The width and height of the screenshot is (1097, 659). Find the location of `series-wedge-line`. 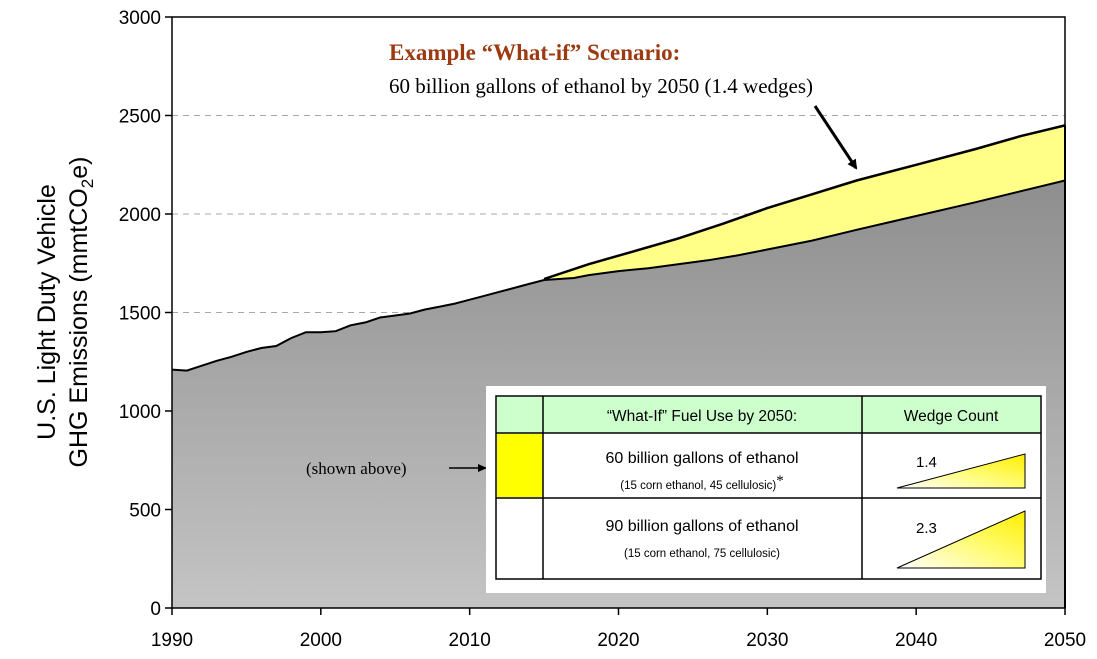

series-wedge-line is located at coordinates (804, 202).